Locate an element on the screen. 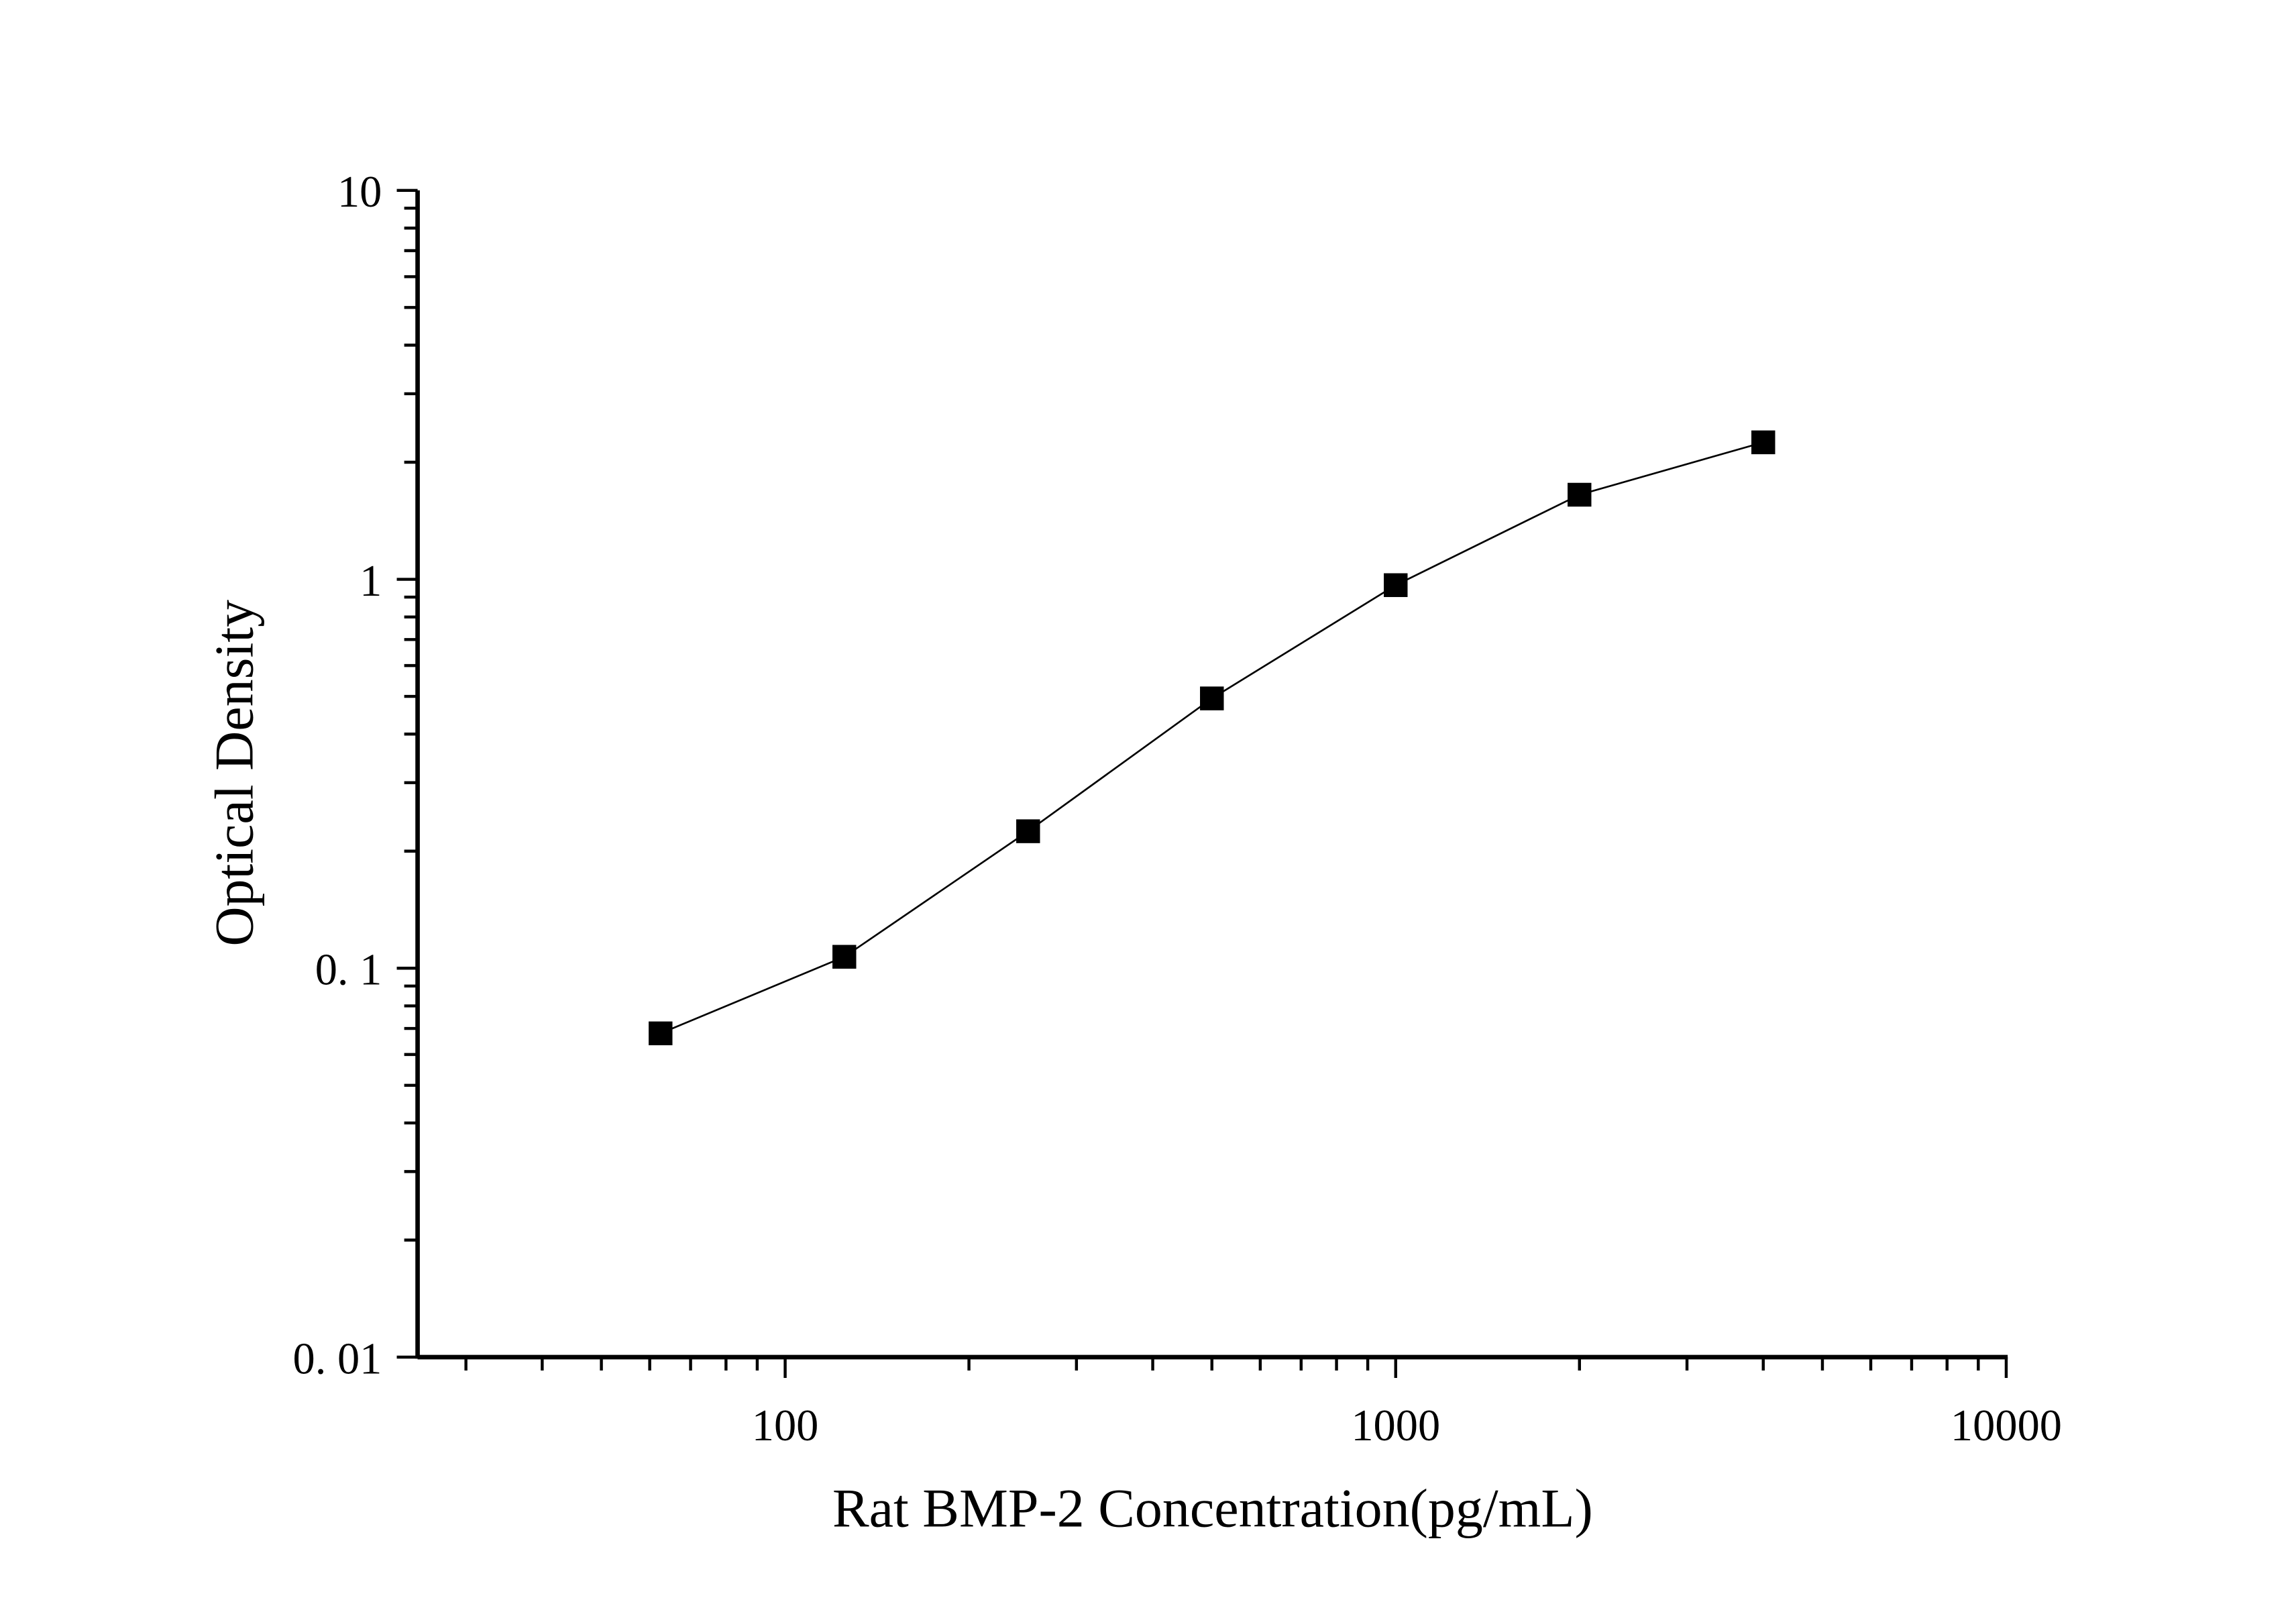 The image size is (2296, 1604). x-tick-label: 100 is located at coordinates (785, 1425).